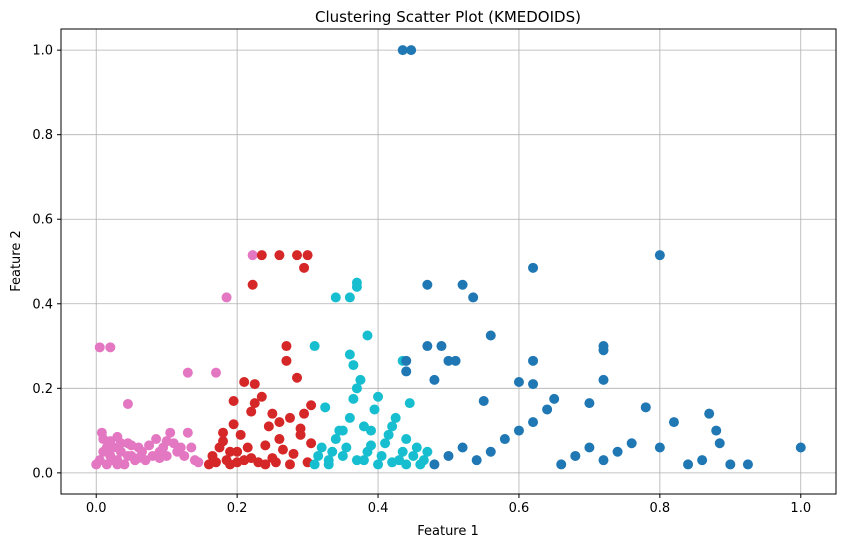 The height and width of the screenshot is (547, 846). Describe the element at coordinates (800, 508) in the screenshot. I see `x-tick-label: 1.0` at that location.